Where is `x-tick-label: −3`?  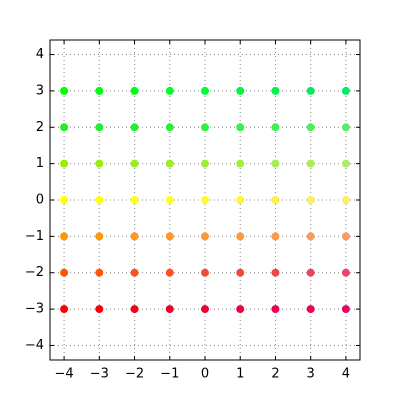
x-tick-label: −3 is located at coordinates (99, 374).